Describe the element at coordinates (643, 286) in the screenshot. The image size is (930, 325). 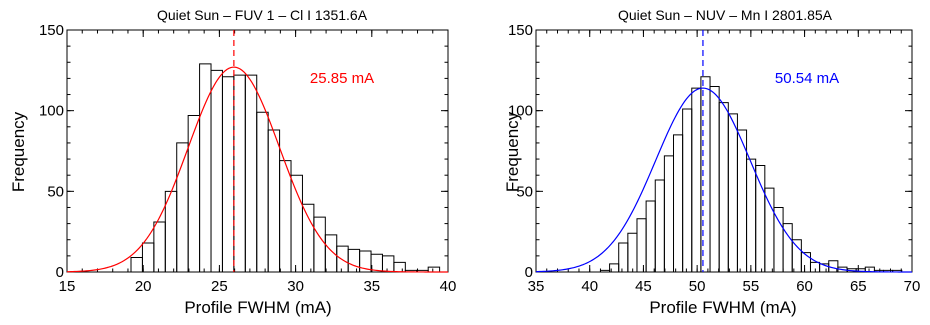
I see `x-tick-label: 45` at that location.